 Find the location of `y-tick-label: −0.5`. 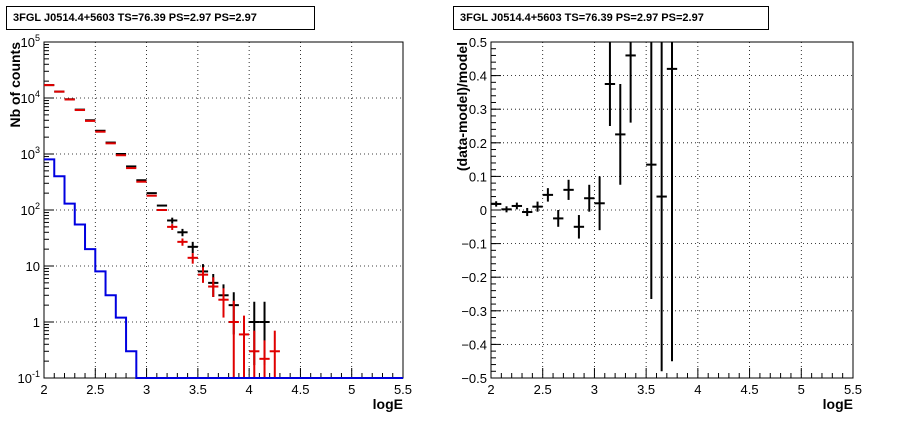

y-tick-label: −0.5 is located at coordinates (474, 378).